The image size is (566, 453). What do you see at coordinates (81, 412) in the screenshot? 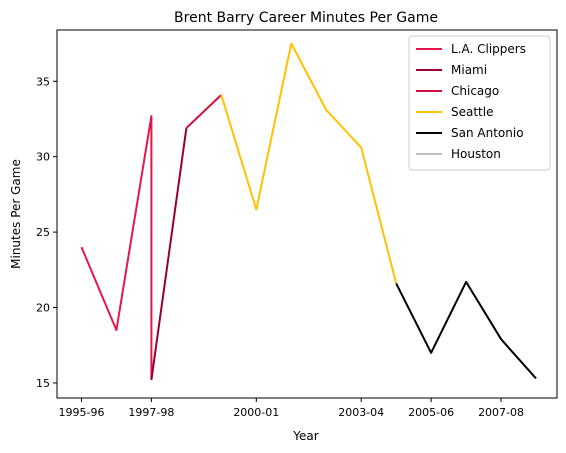
I see `x-tick-label: 1995-96` at bounding box center [81, 412].